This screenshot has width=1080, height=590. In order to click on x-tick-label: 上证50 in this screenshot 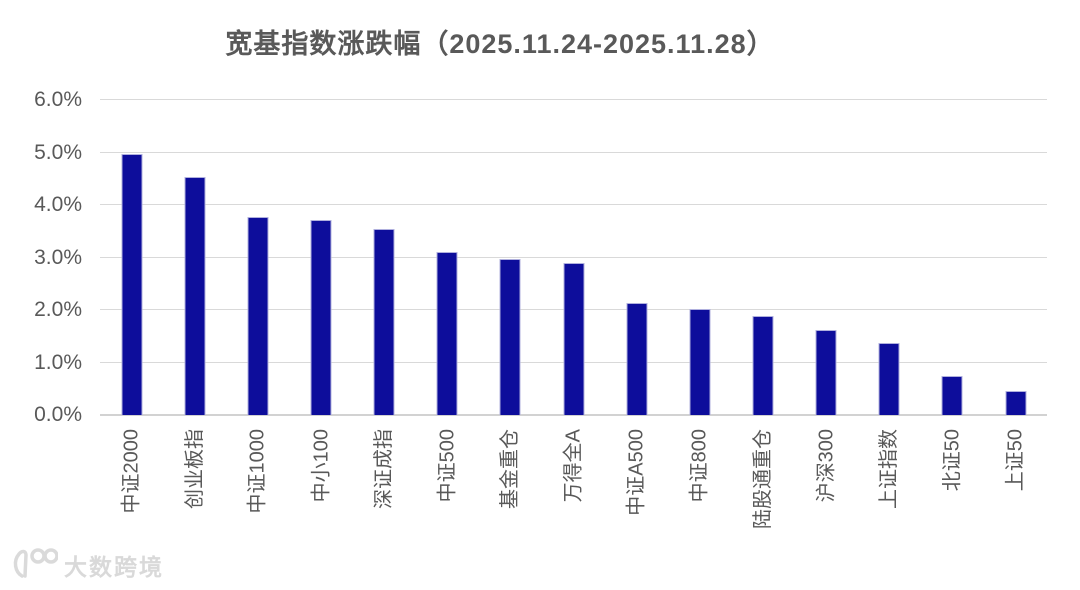, I will do `click(1015, 460)`.